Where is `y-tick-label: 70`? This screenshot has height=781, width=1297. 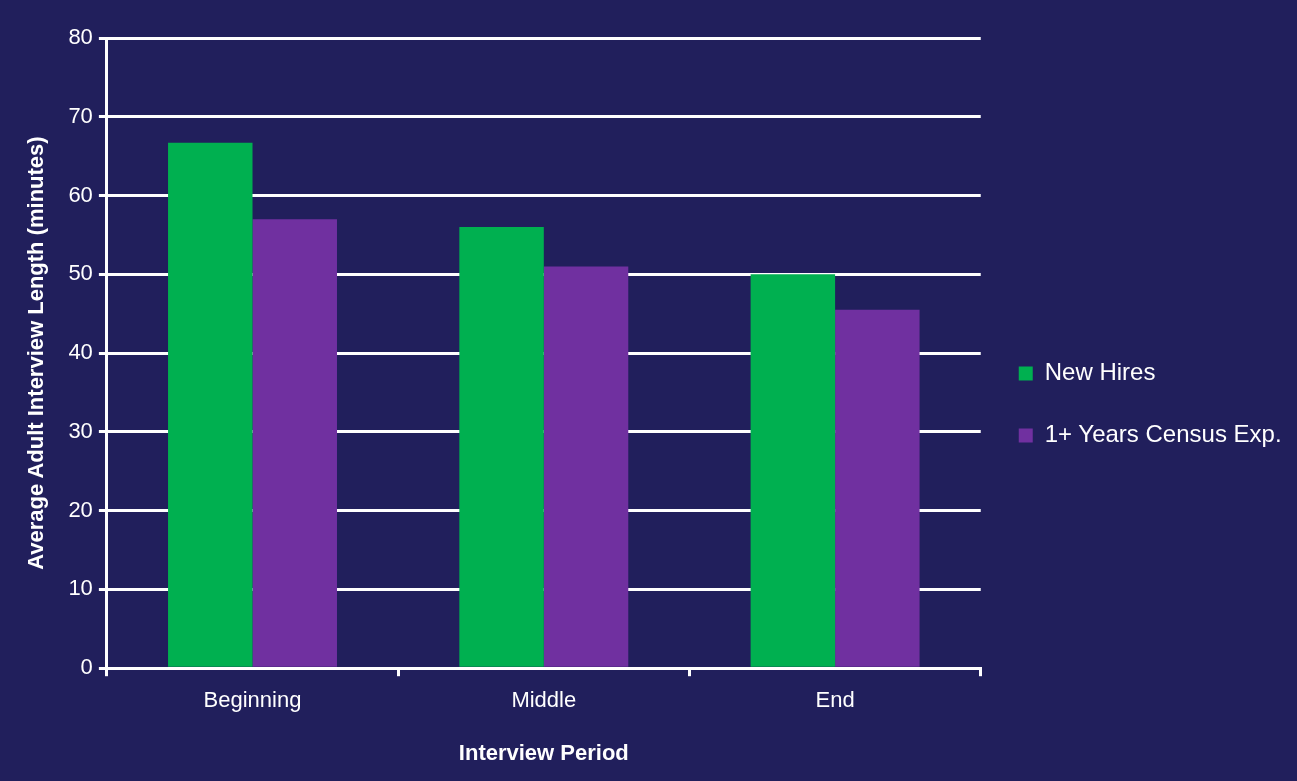 y-tick-label: 70 is located at coordinates (80, 115).